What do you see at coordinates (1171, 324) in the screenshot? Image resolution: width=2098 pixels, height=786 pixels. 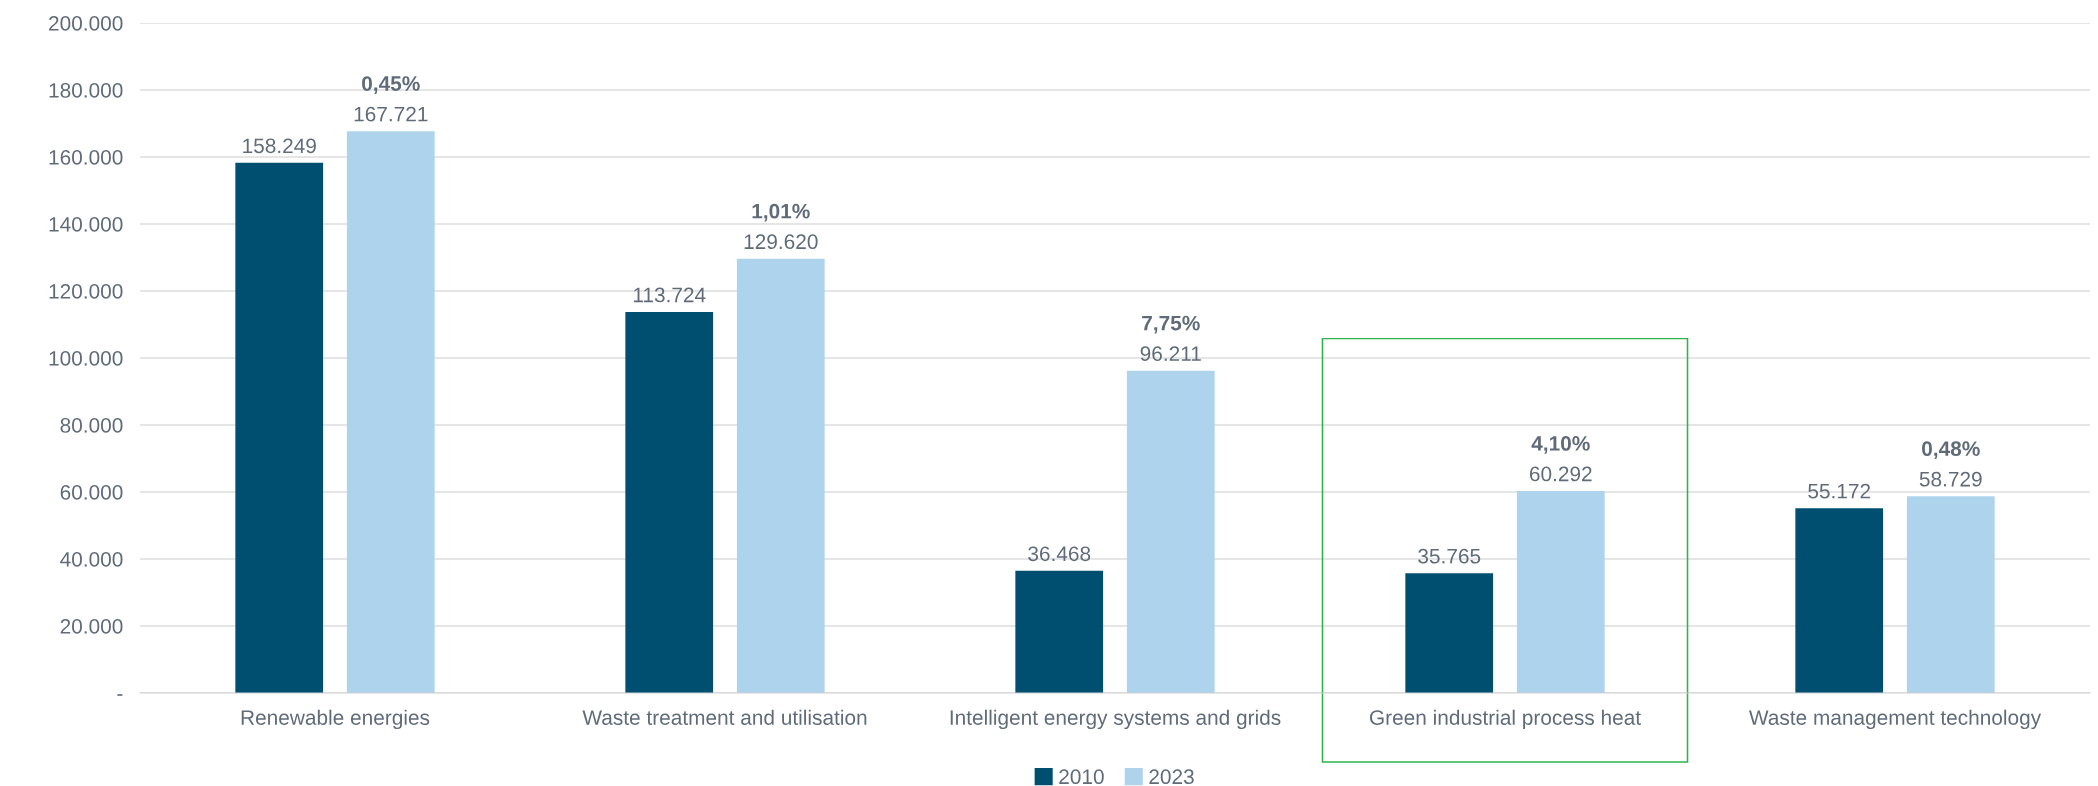 I see `annotation: 7,75%` at bounding box center [1171, 324].